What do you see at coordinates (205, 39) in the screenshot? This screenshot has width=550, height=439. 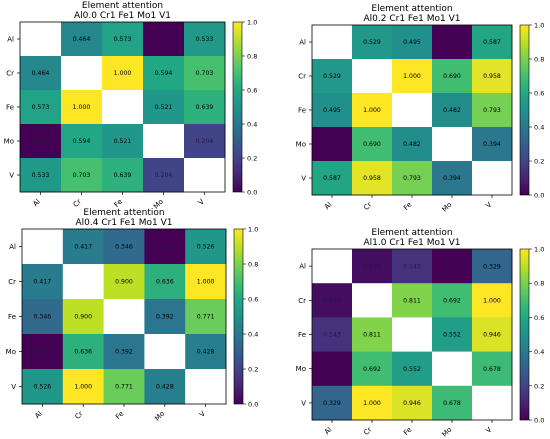 I see `cell-label: 0.533` at bounding box center [205, 39].